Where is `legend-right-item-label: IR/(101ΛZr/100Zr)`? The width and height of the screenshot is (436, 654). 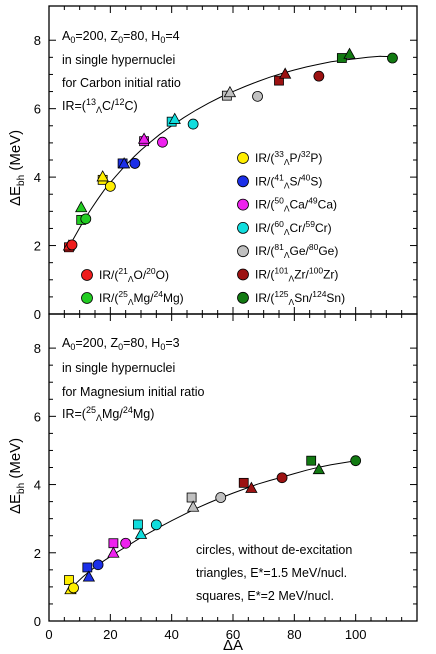 legend-right-item-label: IR/(101ΛZr/100Zr) is located at coordinates (296, 275).